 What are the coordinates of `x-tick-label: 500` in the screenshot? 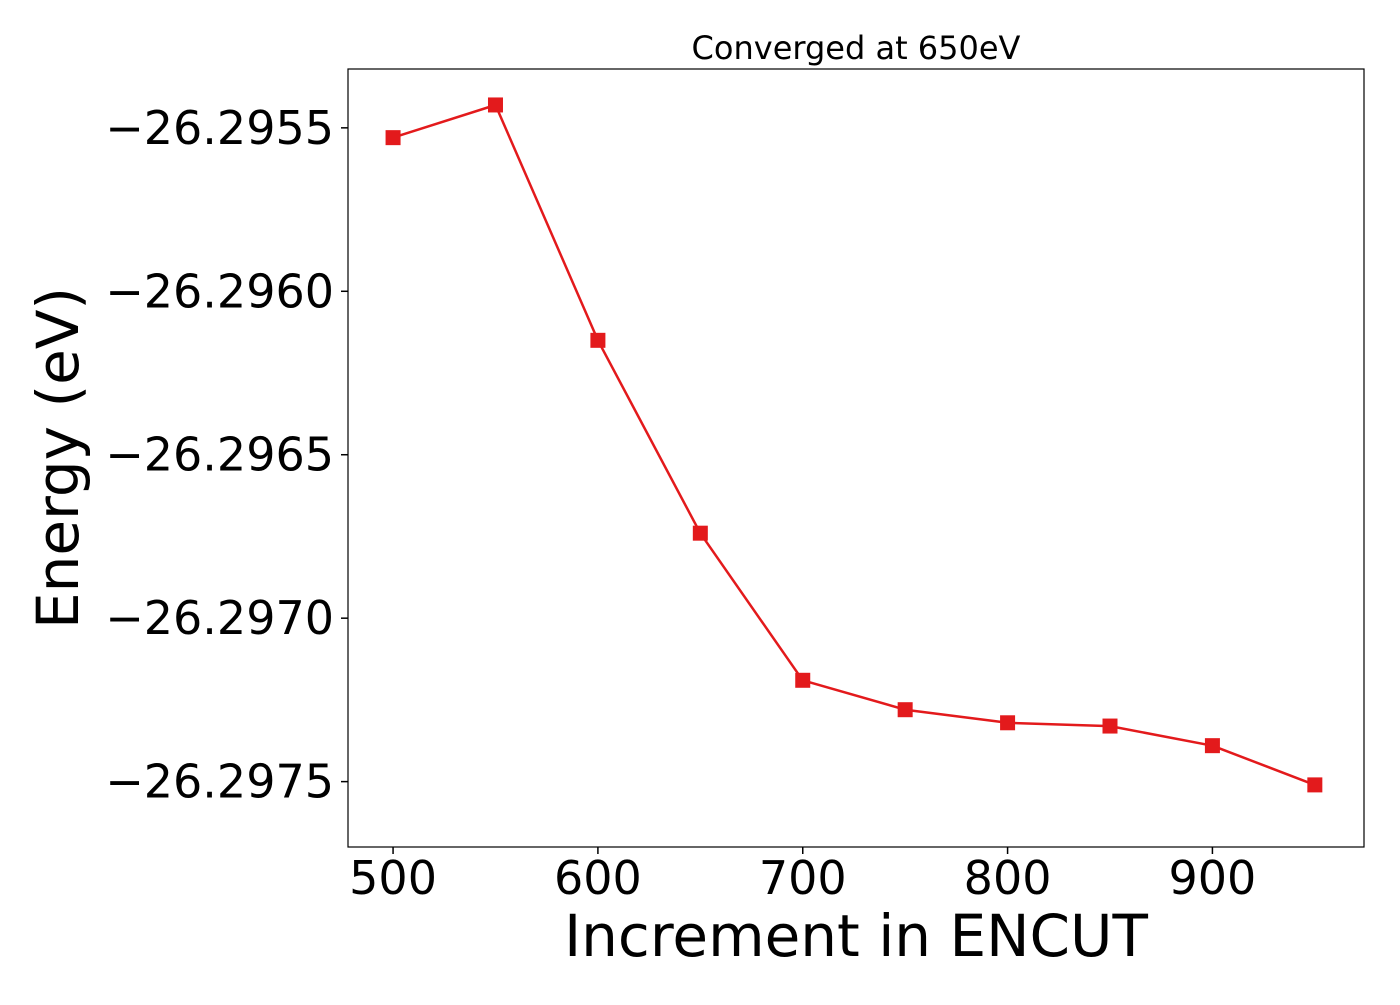 It's located at (393, 878).